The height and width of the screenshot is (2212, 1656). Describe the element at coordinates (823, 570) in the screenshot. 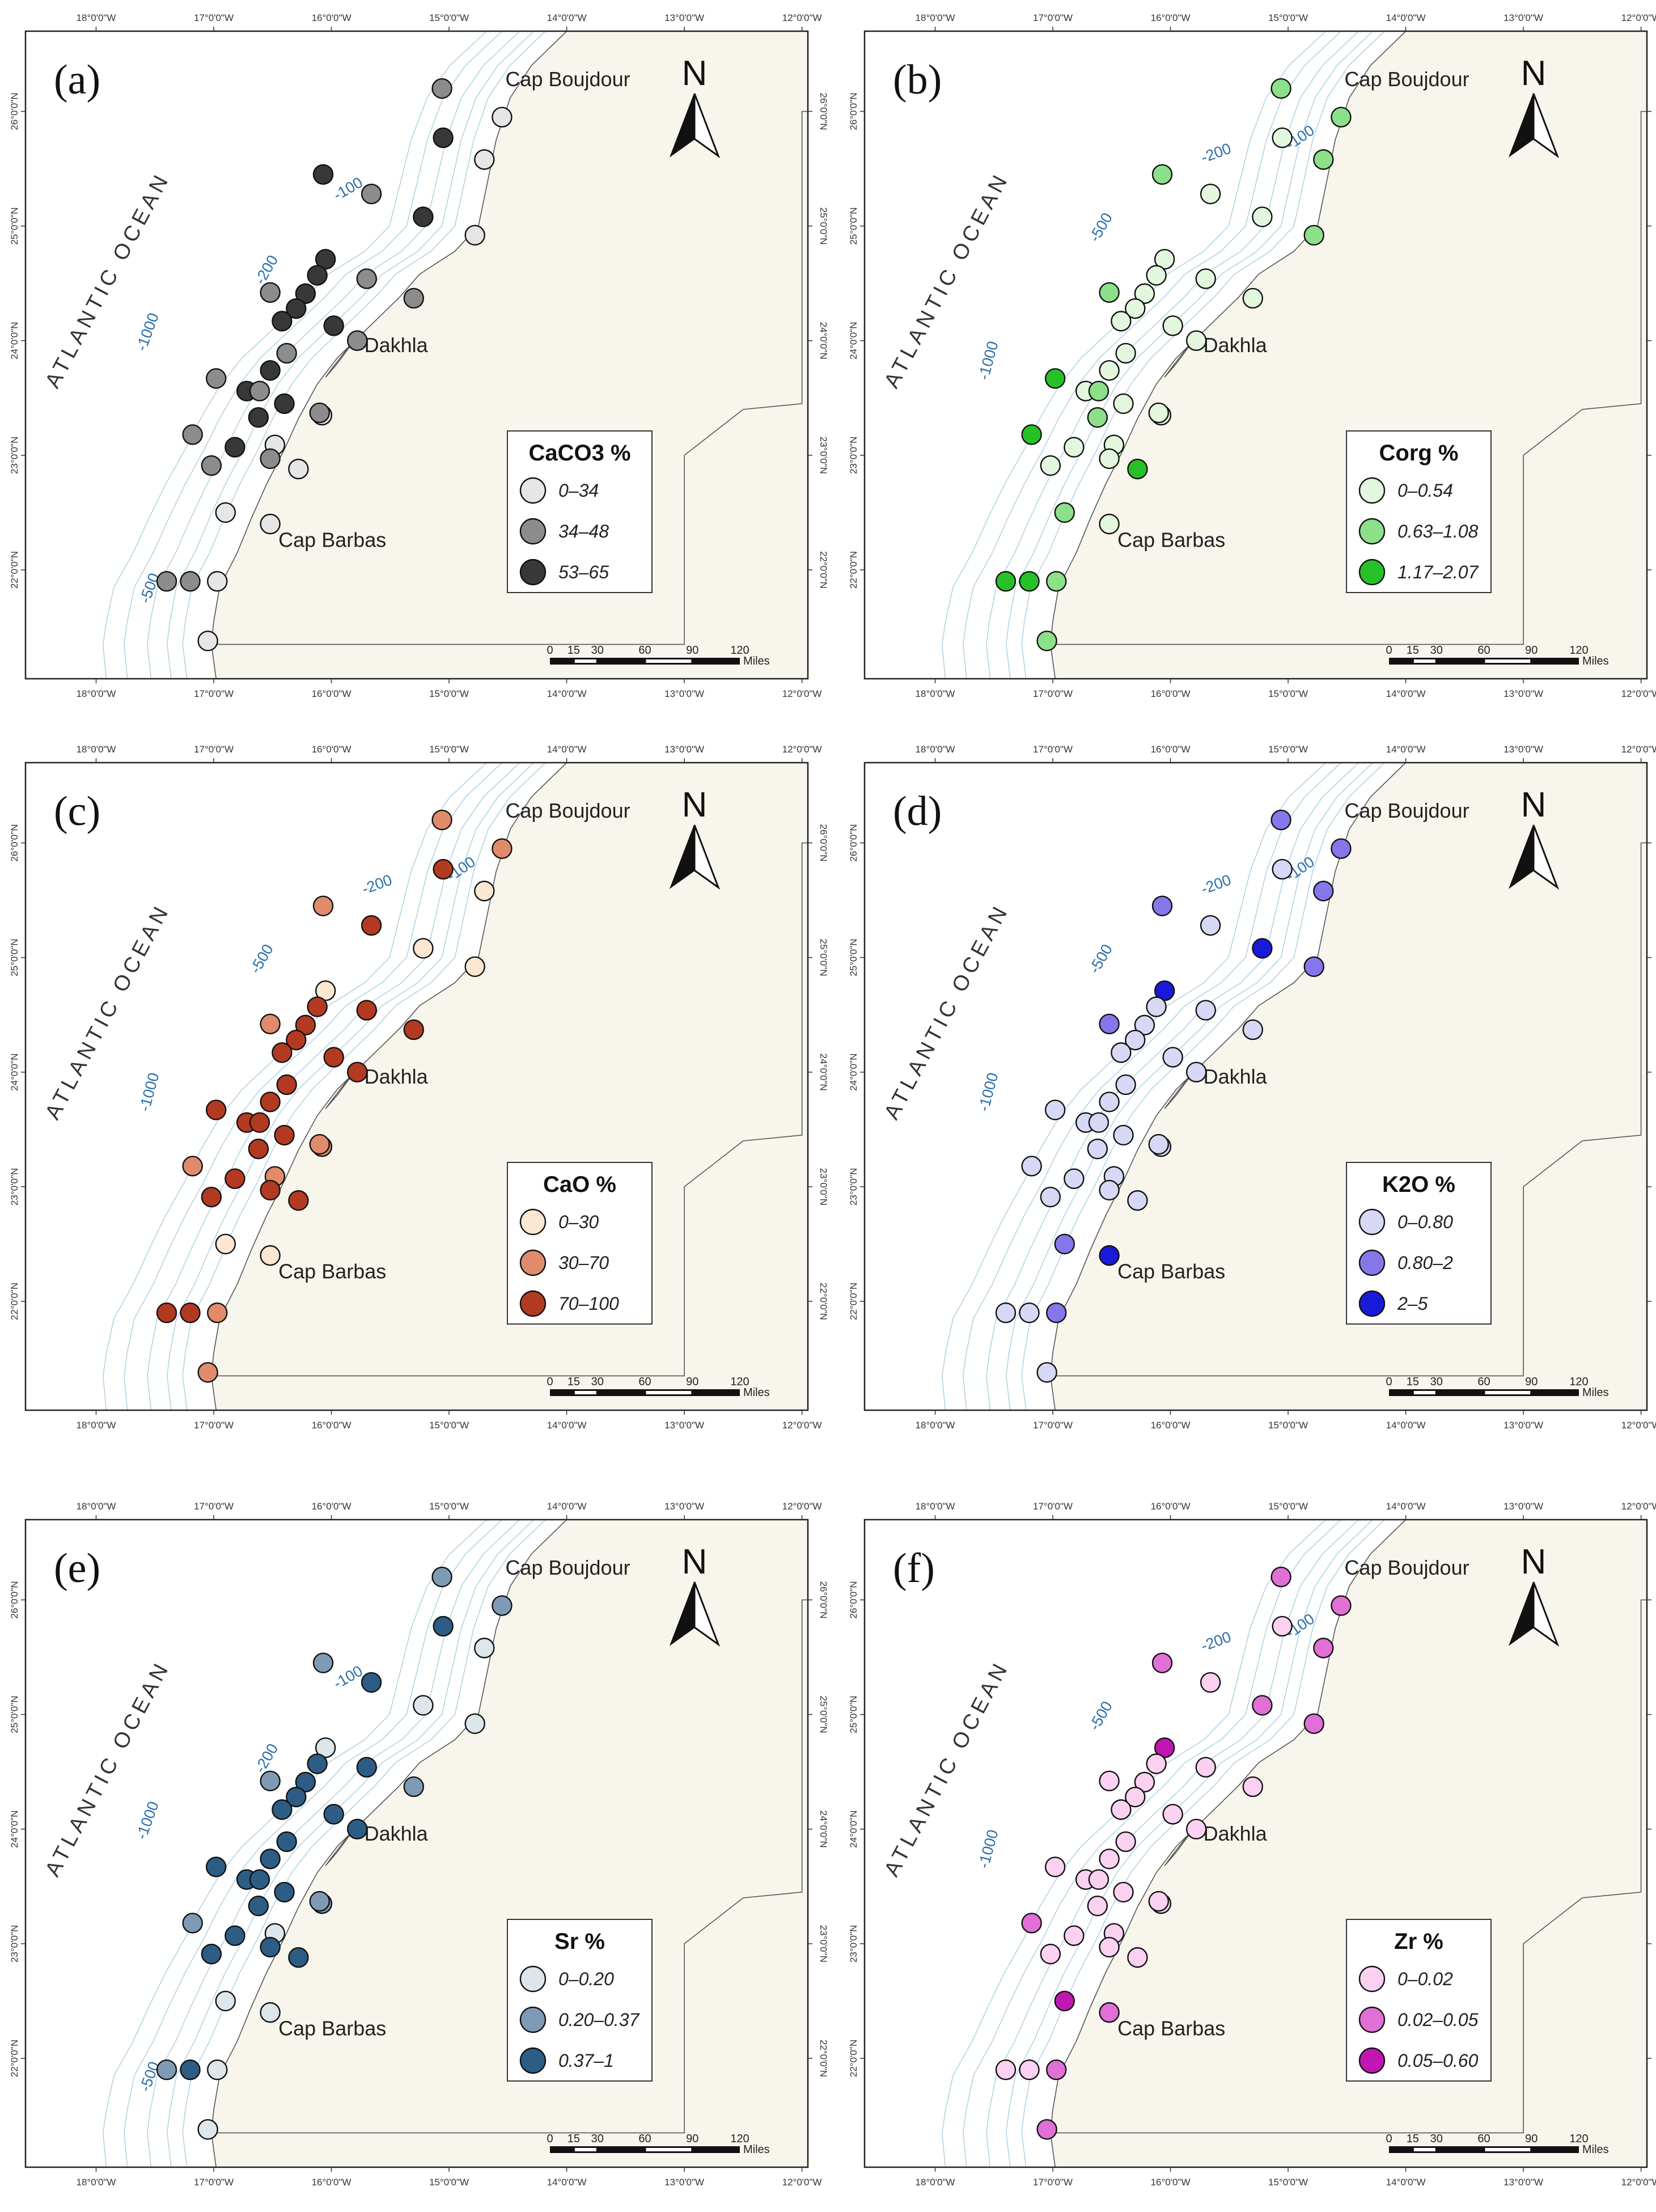

I see `lat-label-right: 22°0'0"N` at that location.